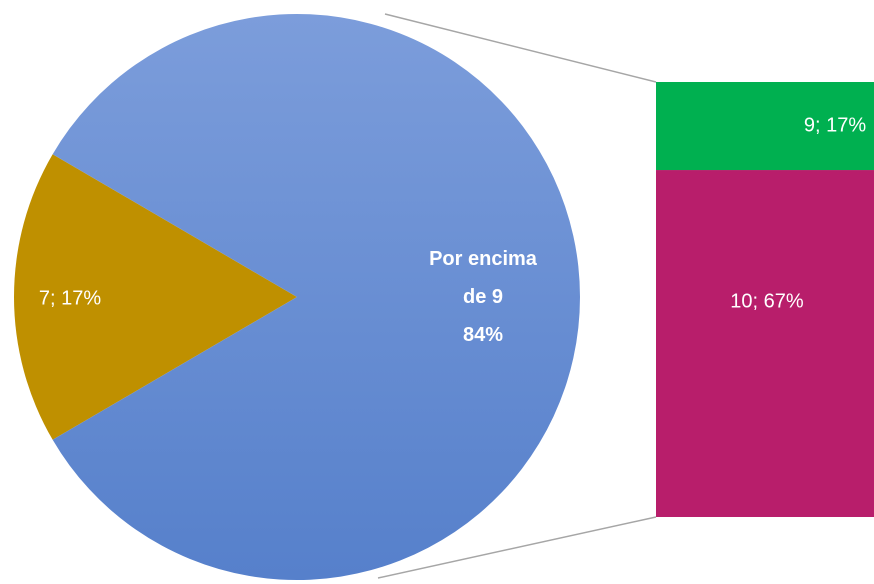  What do you see at coordinates (767, 301) in the screenshot?
I see `data-label: 10; 67%` at bounding box center [767, 301].